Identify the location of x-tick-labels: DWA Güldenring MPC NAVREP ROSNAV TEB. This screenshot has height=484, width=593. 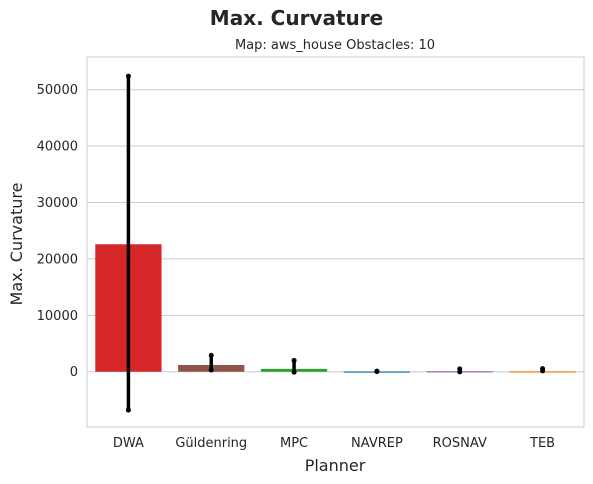
(334, 443).